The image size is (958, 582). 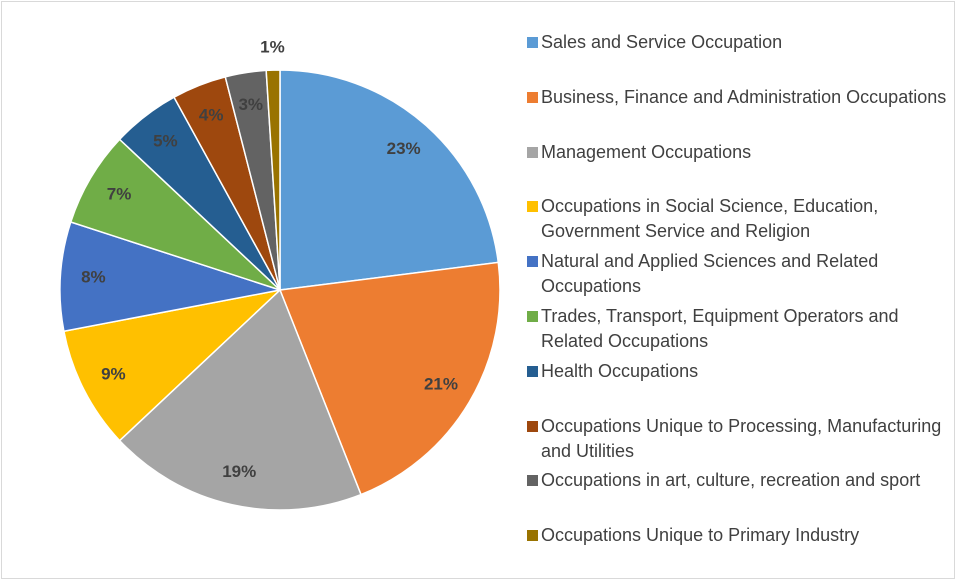 I want to click on legend-label: Health Occupations, so click(x=620, y=370).